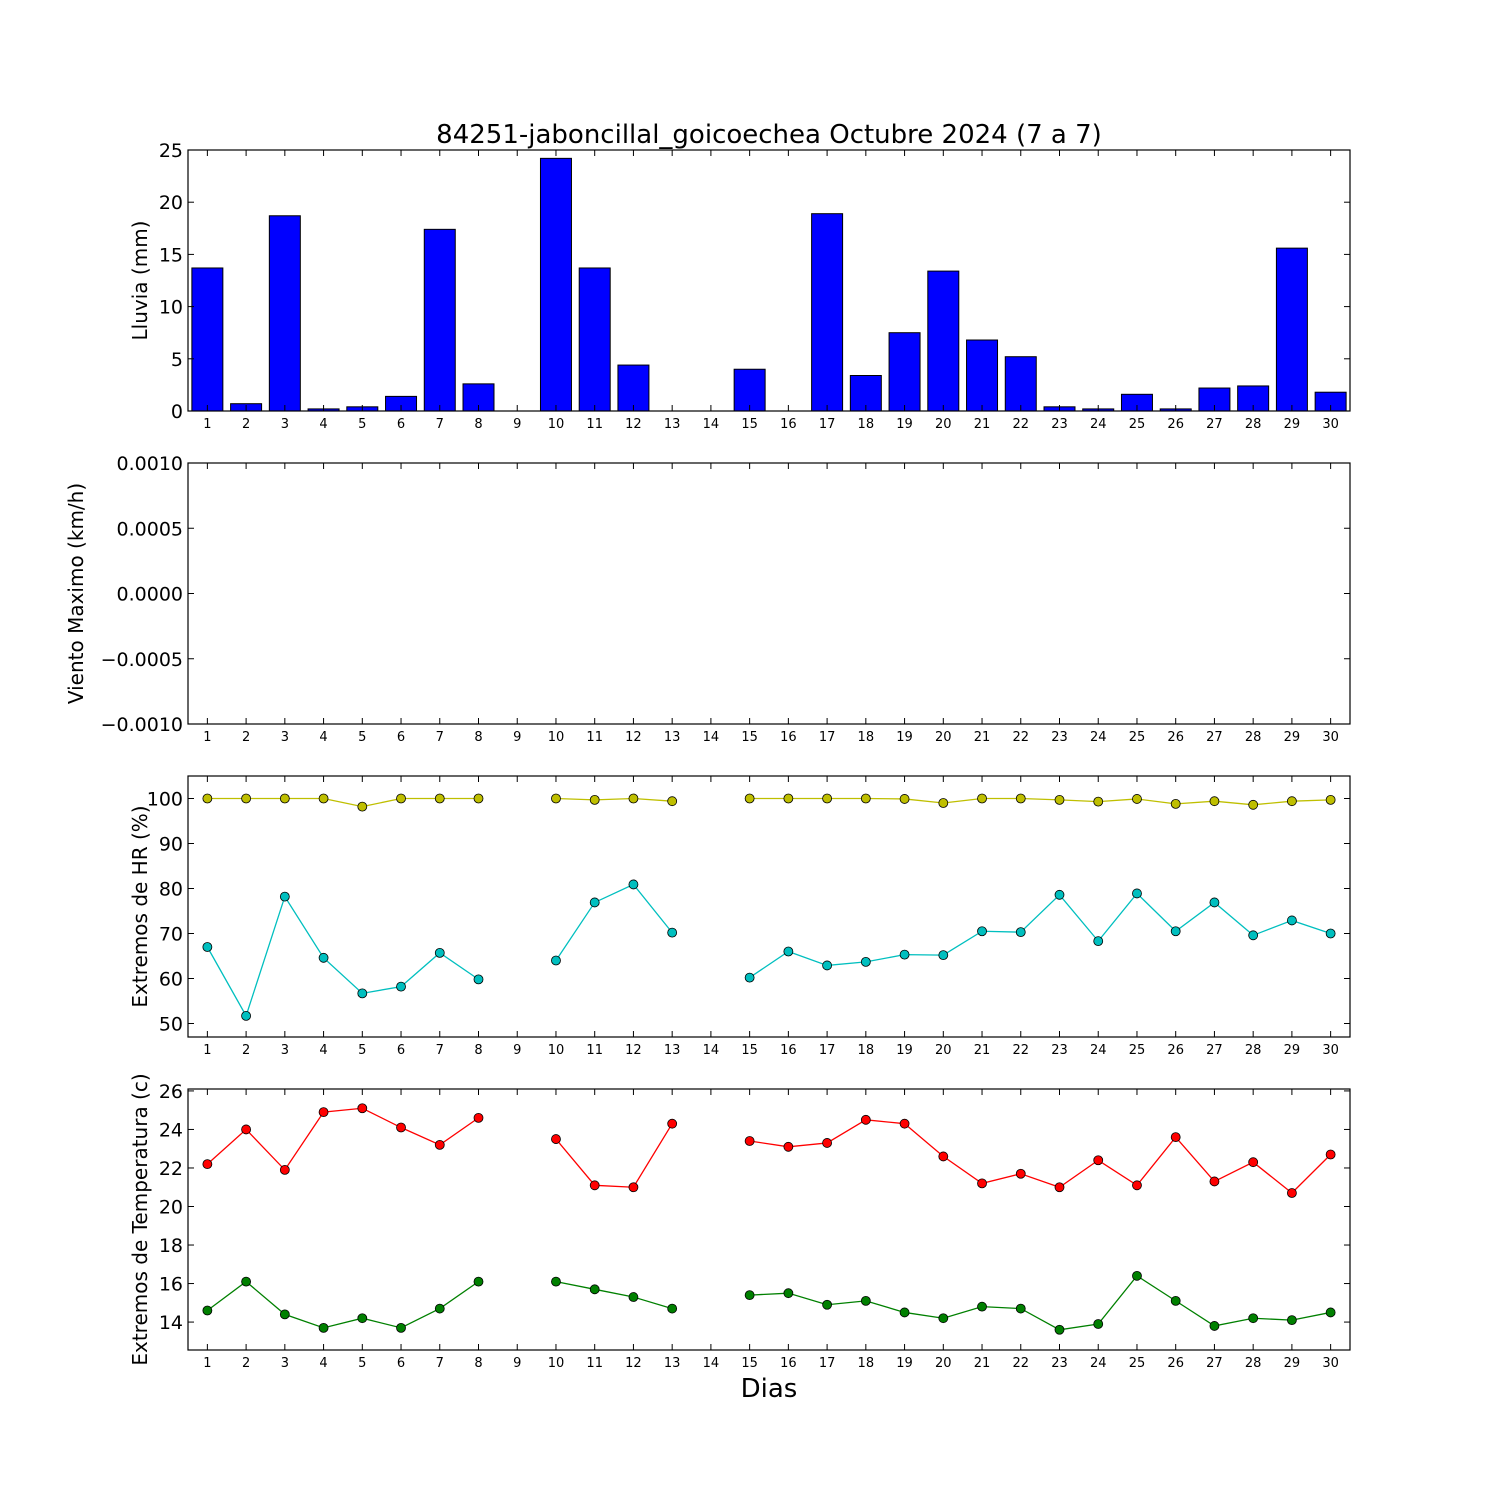  I want to click on x-axis-label: Dias, so click(769, 1389).